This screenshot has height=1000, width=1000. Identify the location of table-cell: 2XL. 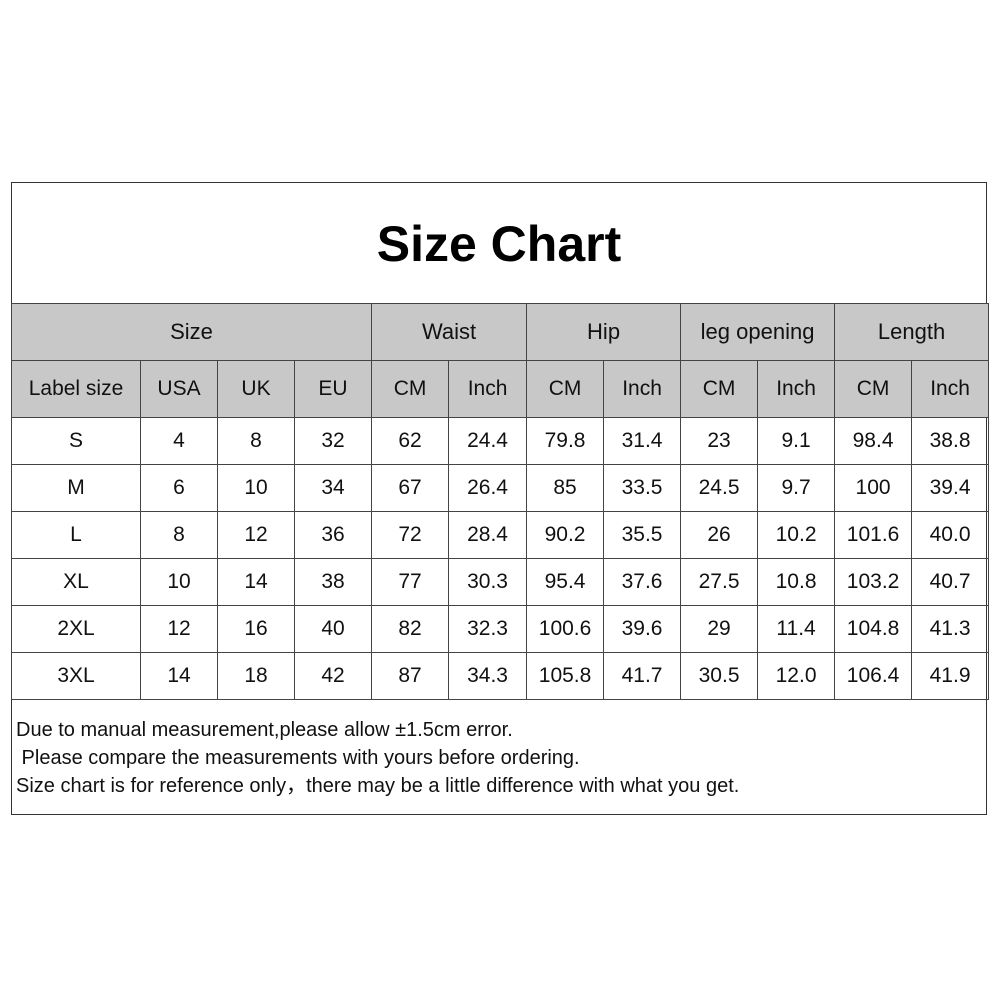
(76, 629).